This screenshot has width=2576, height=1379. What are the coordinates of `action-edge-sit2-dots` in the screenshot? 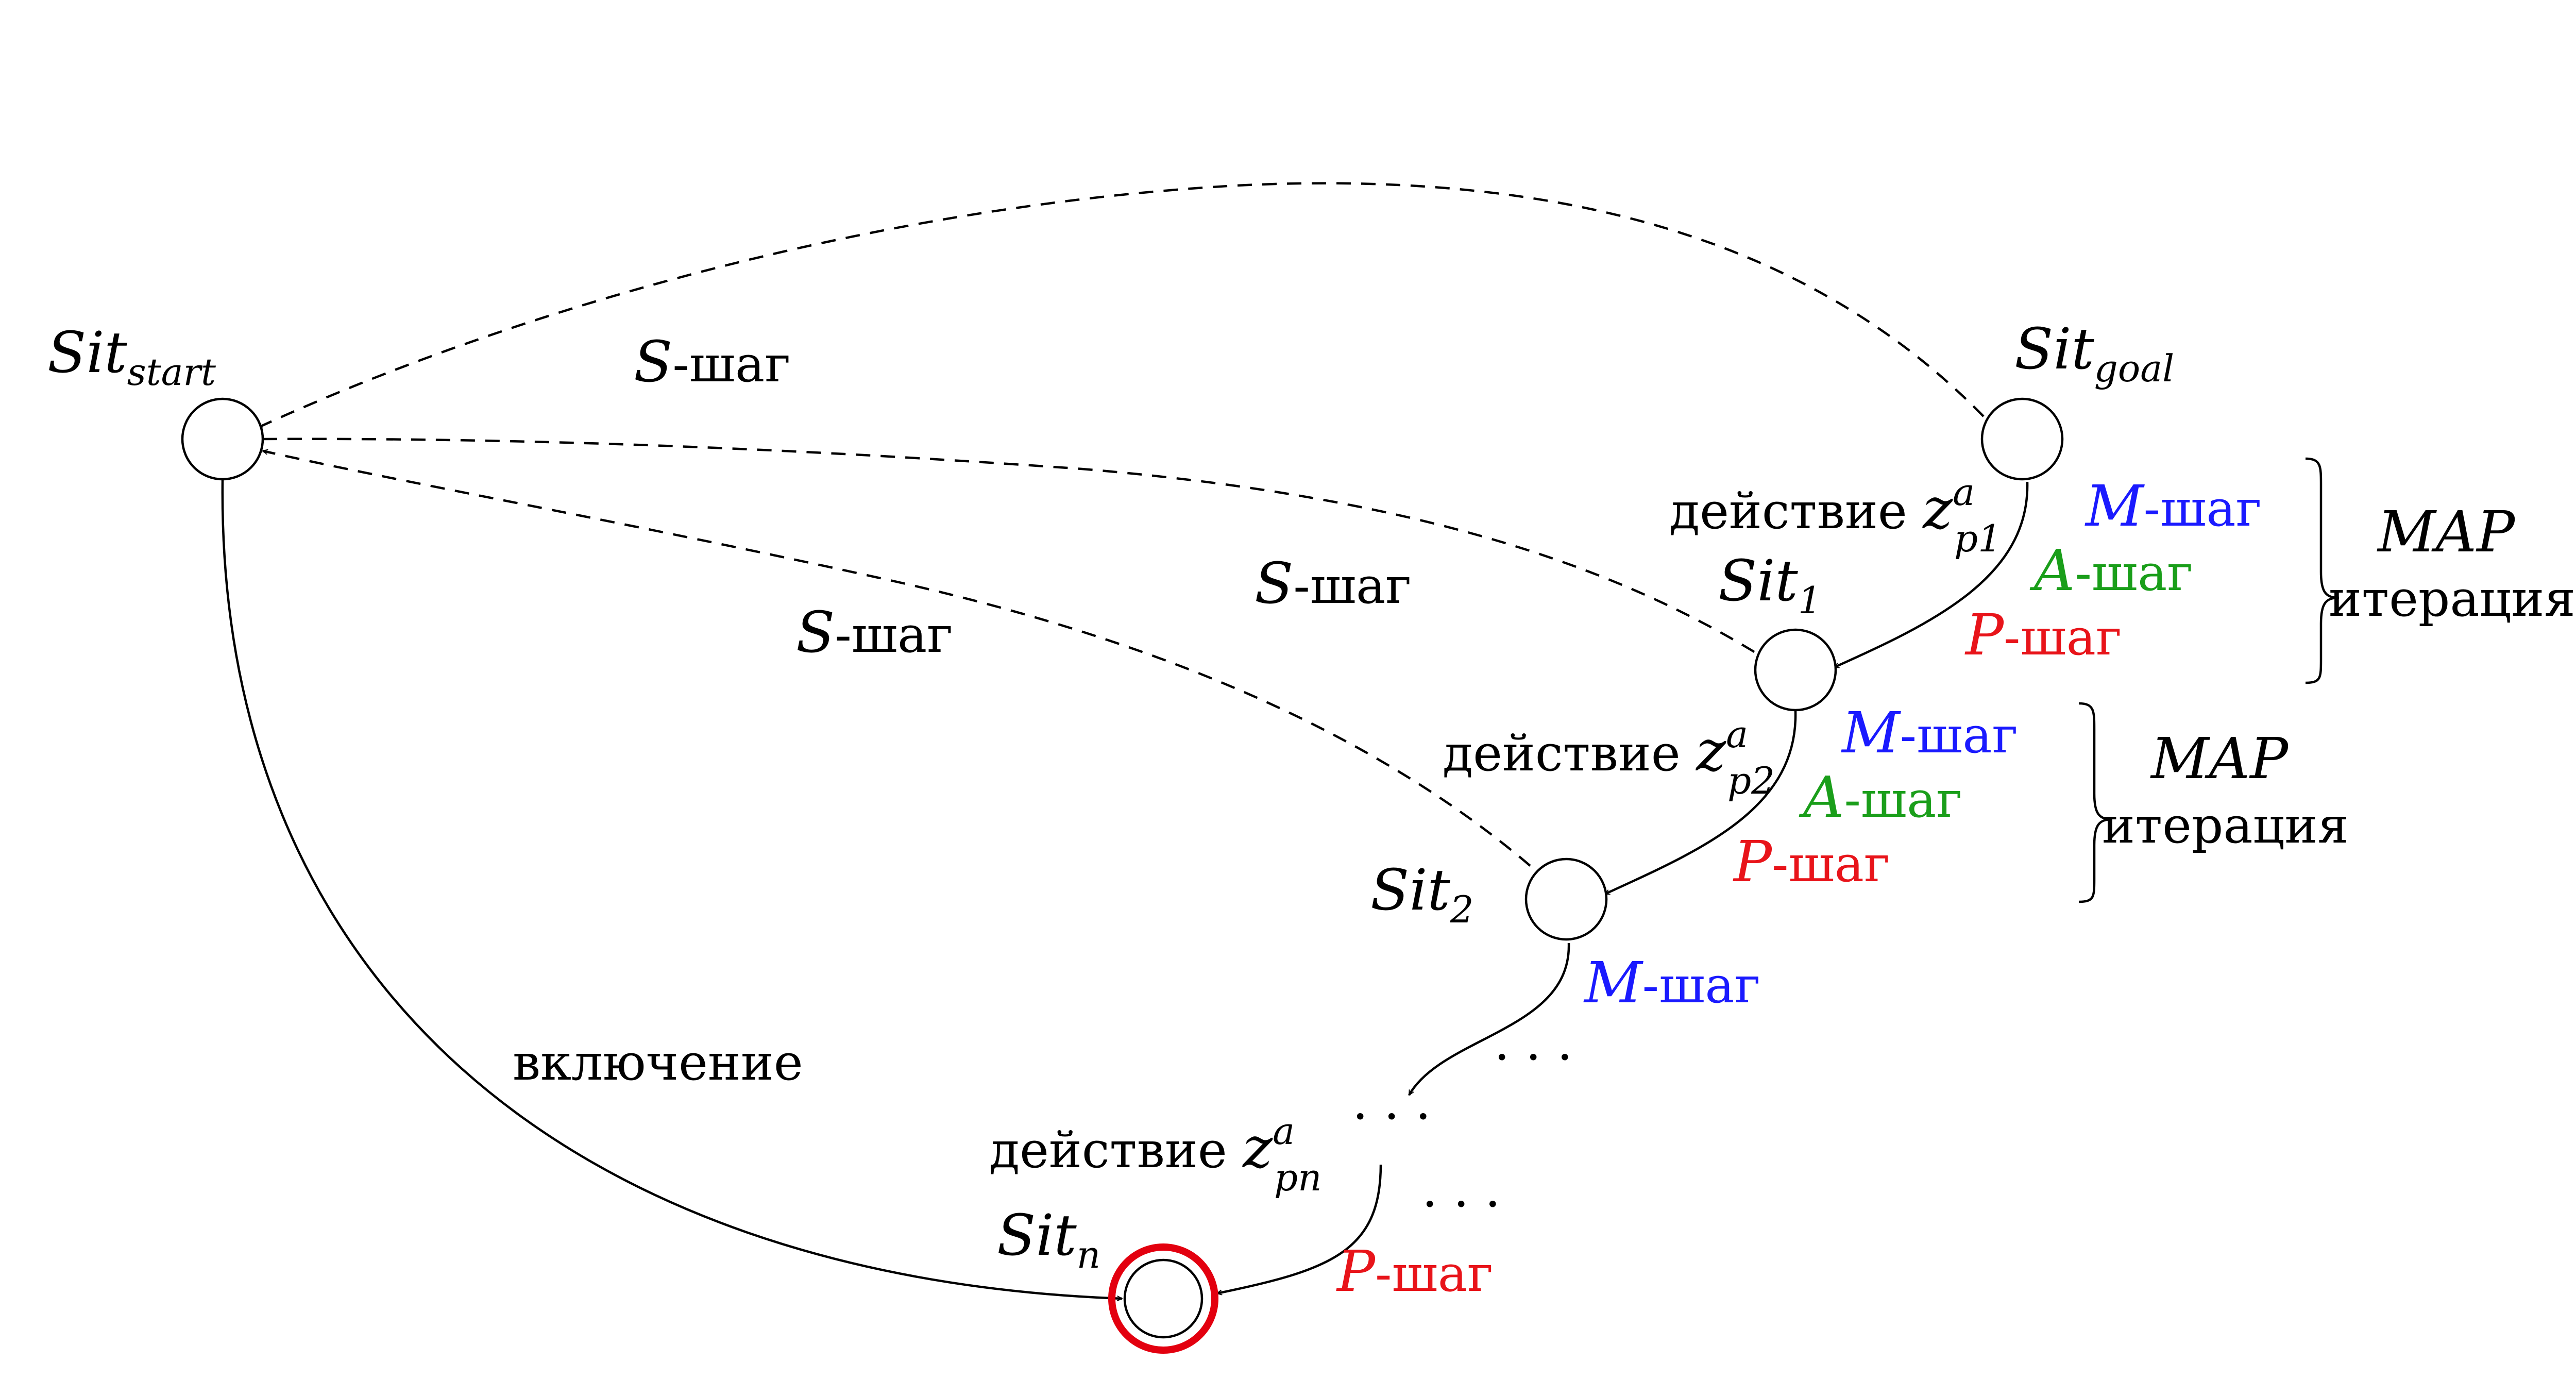 It's located at (1489, 1019).